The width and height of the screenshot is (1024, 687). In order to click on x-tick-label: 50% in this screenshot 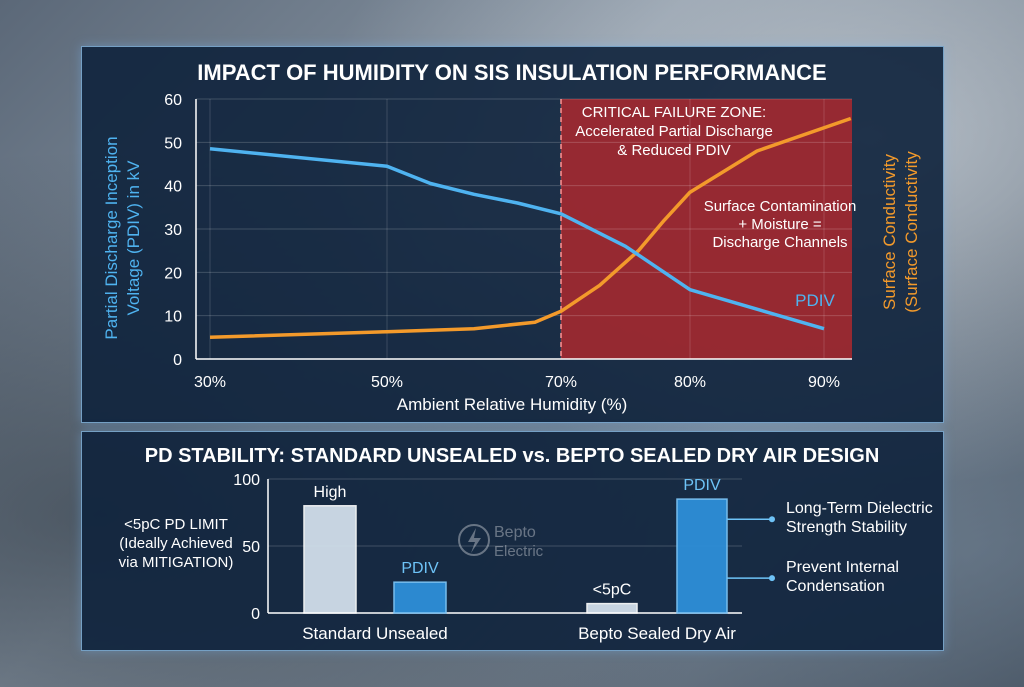, I will do `click(387, 382)`.